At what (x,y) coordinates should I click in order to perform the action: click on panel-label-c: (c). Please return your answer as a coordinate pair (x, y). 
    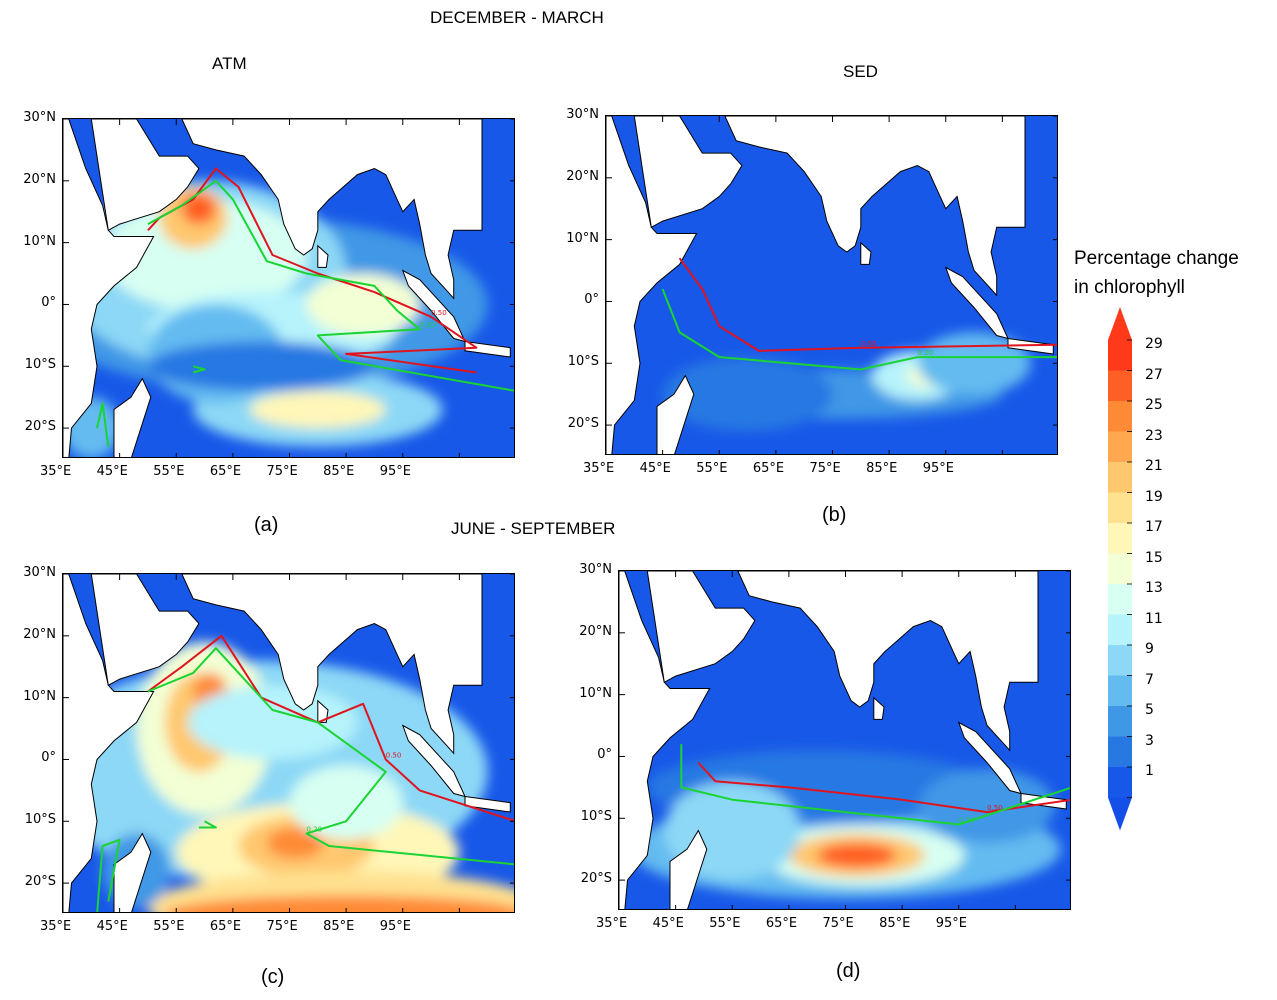
    Looking at the image, I should click on (273, 977).